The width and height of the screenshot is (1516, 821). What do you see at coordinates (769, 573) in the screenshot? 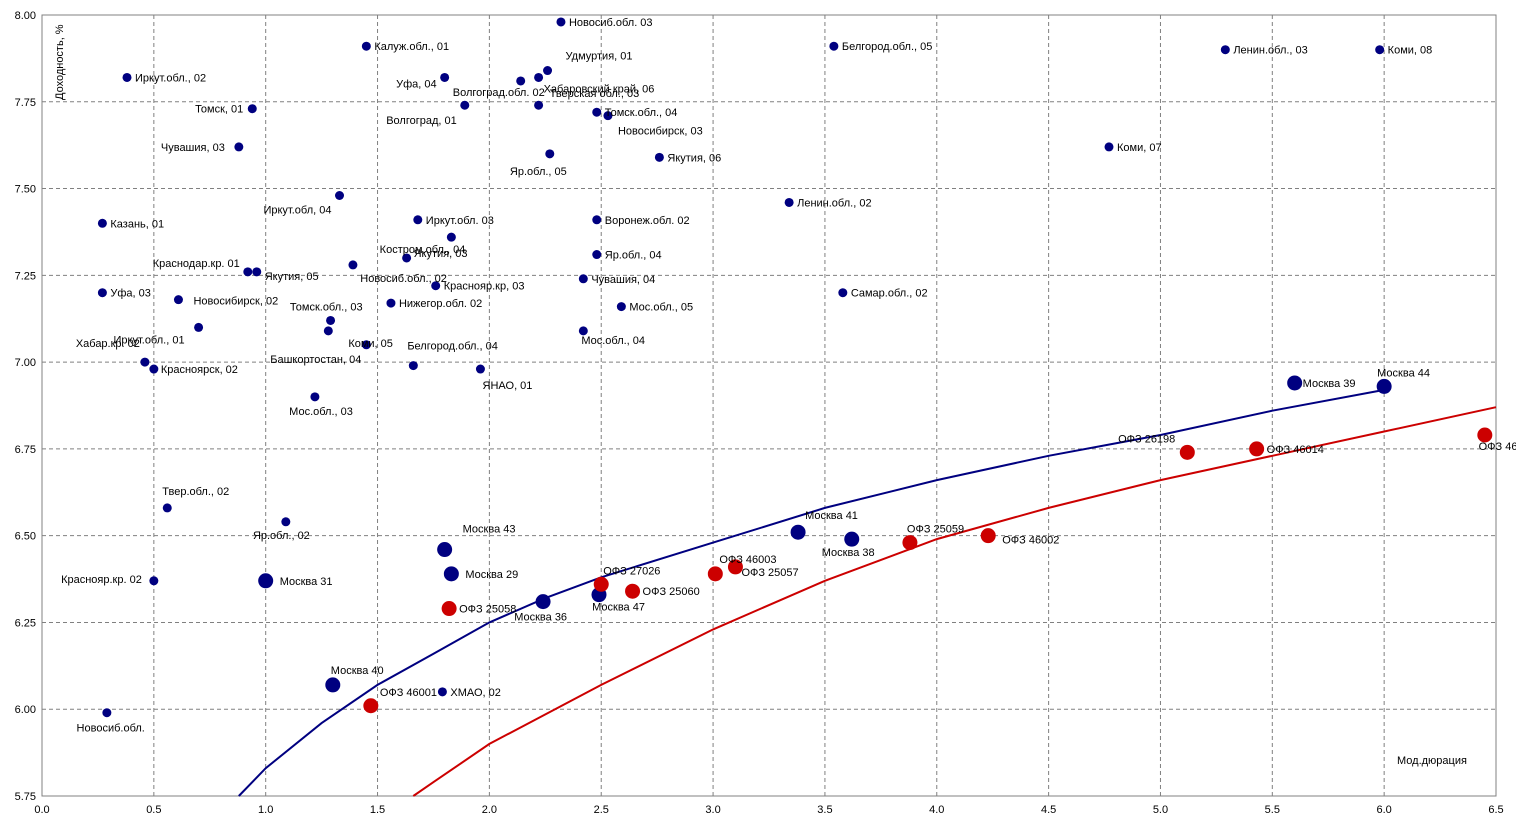
I see `ofz-point-label: ОФЗ 25057` at bounding box center [769, 573].